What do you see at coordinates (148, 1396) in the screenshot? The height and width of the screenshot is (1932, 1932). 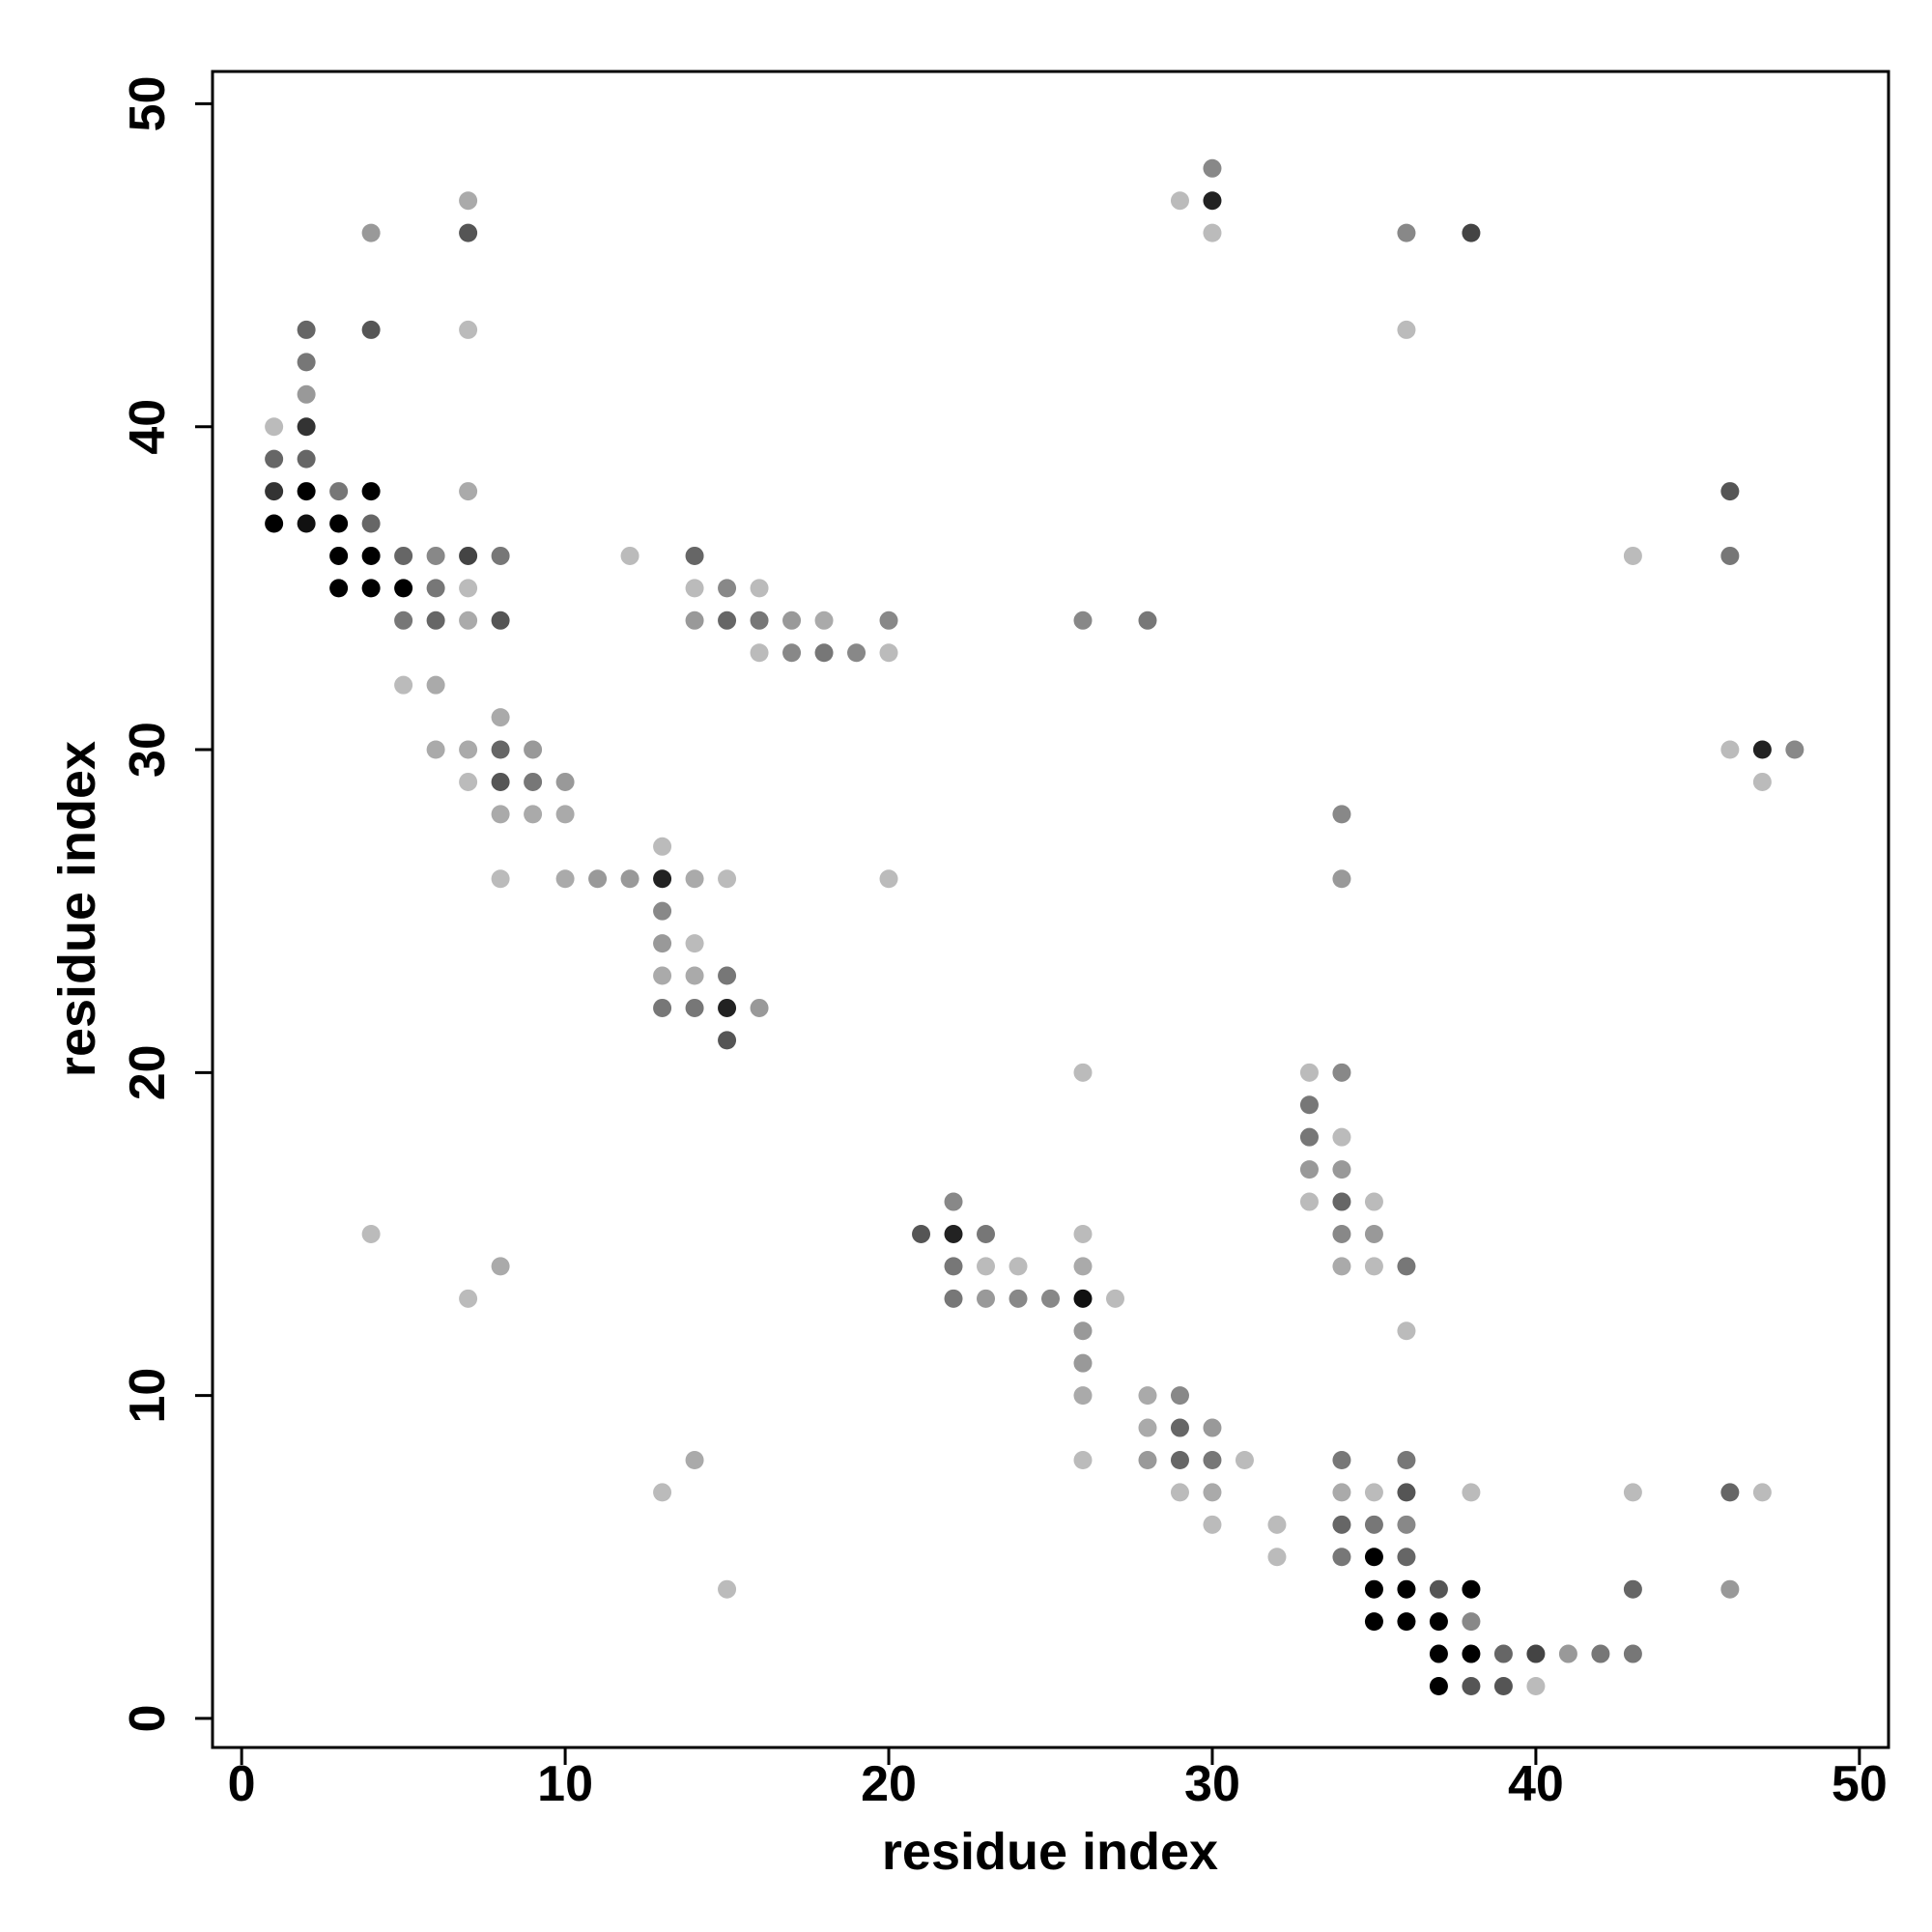 I see `y-tick-label: 10` at bounding box center [148, 1396].